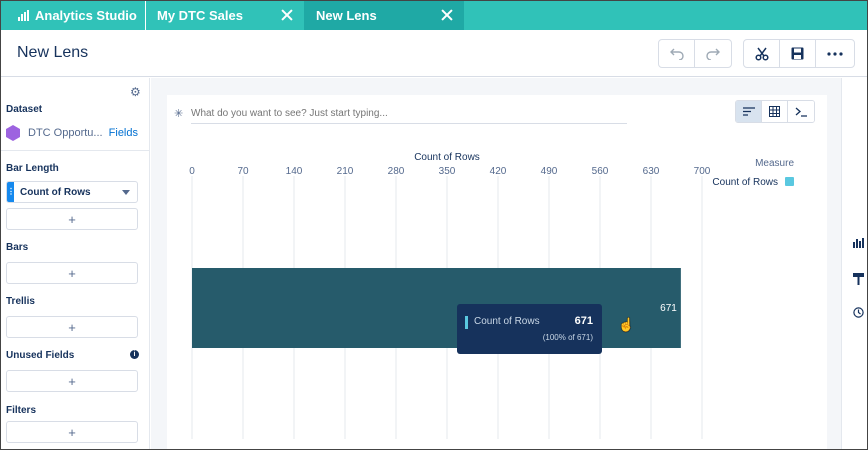 The height and width of the screenshot is (450, 868). Describe the element at coordinates (24, 109) in the screenshot. I see `dataset-label: Dataset` at that location.